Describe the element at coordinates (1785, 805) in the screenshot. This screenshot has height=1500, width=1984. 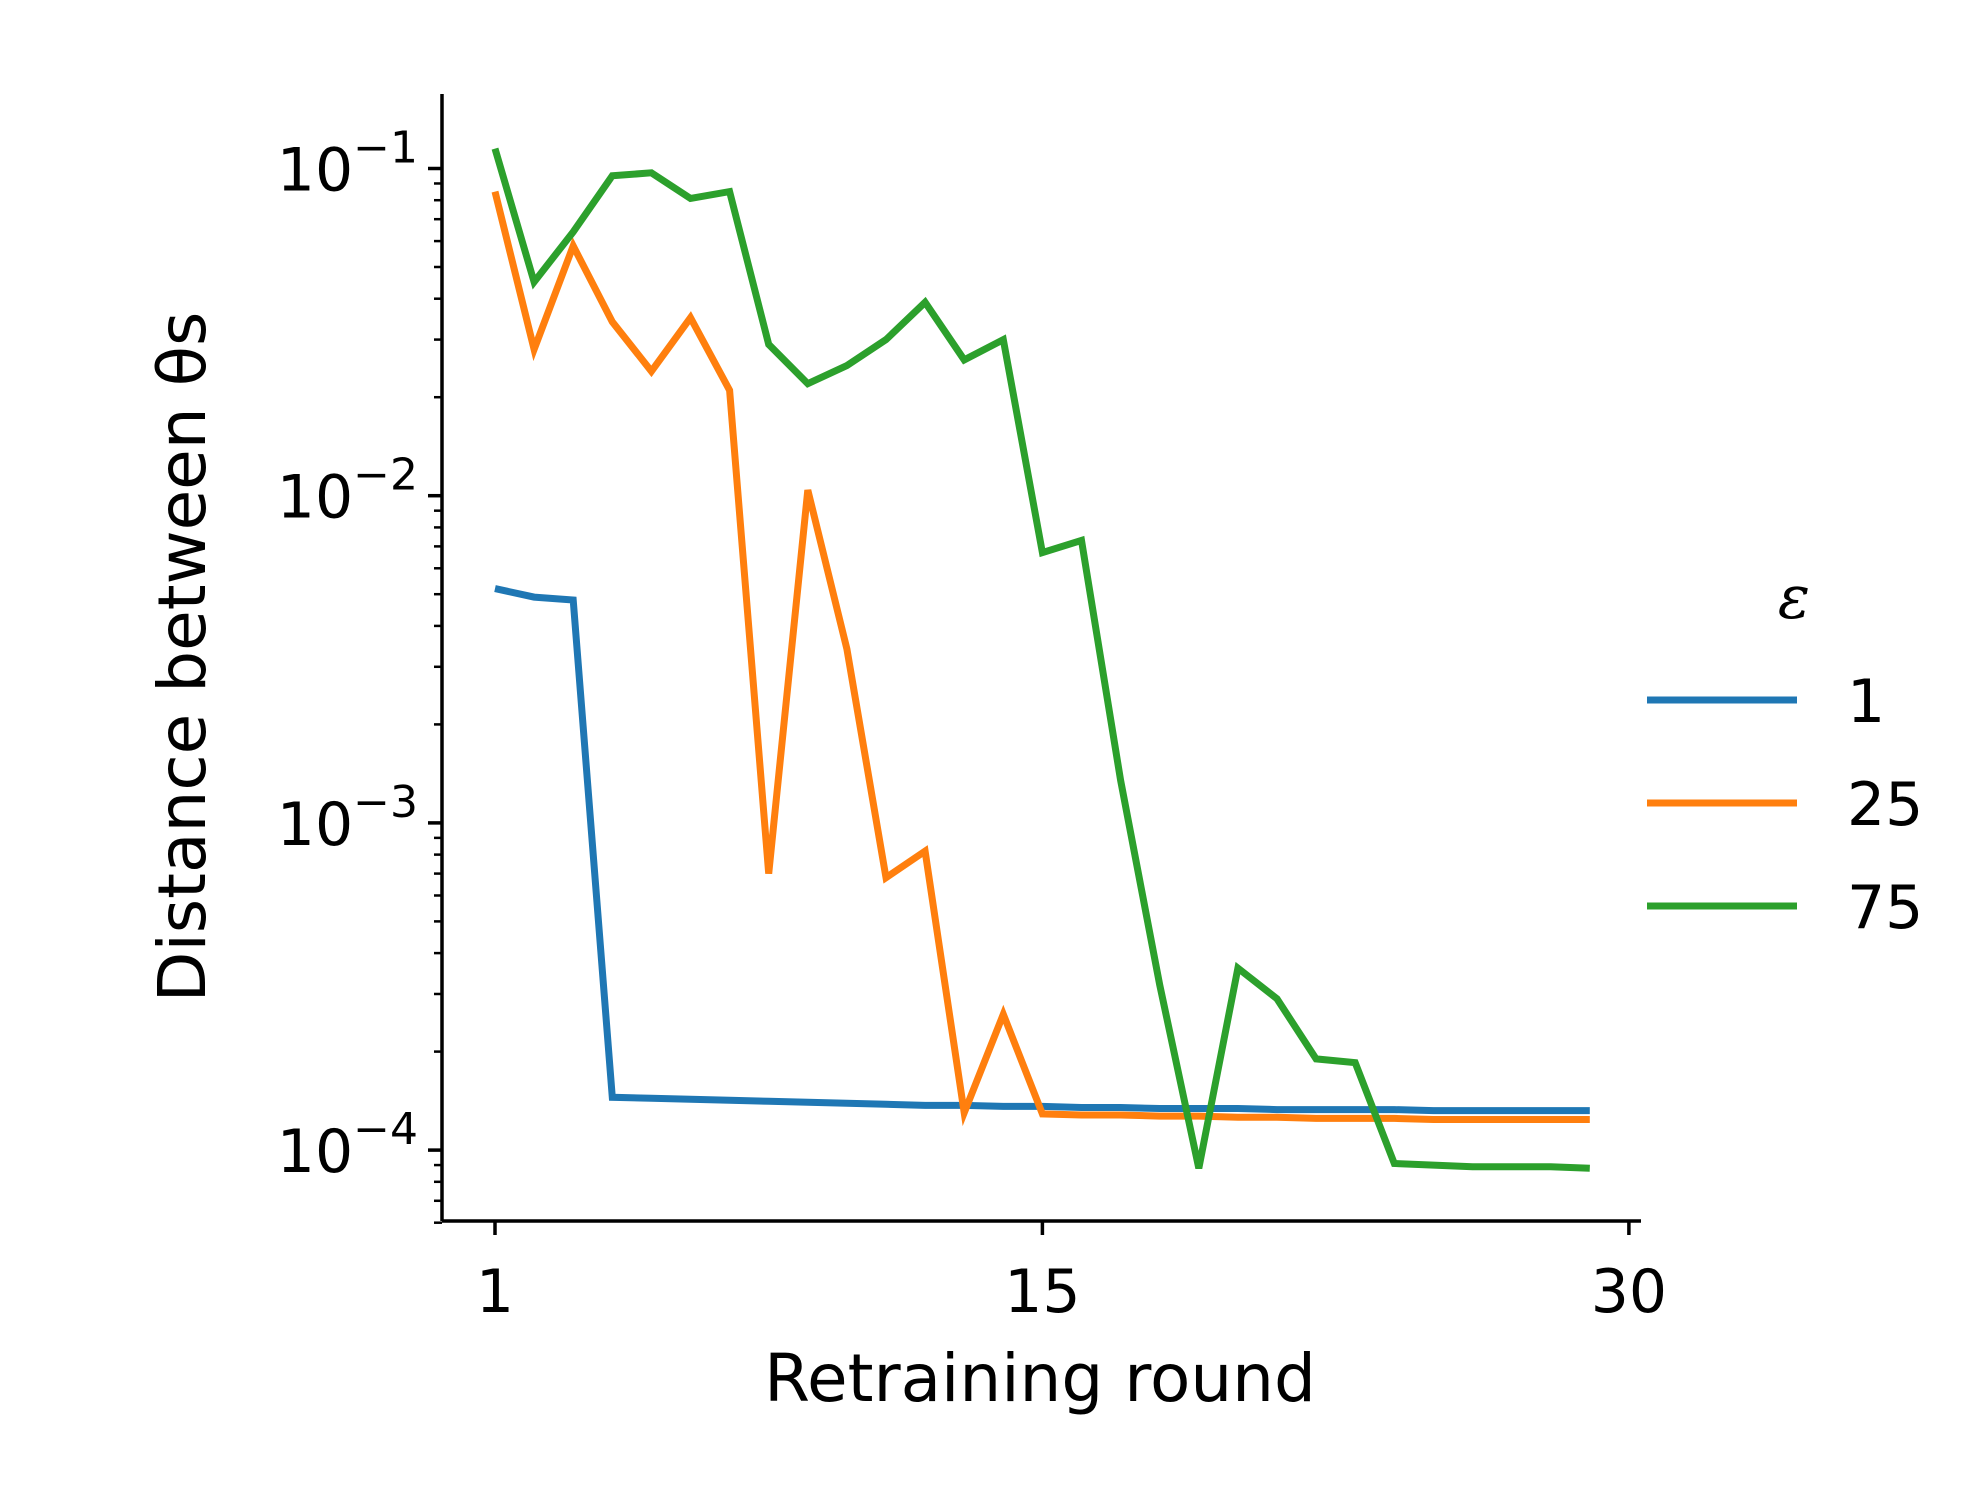
I see `legend-entries: 1 25 75` at that location.